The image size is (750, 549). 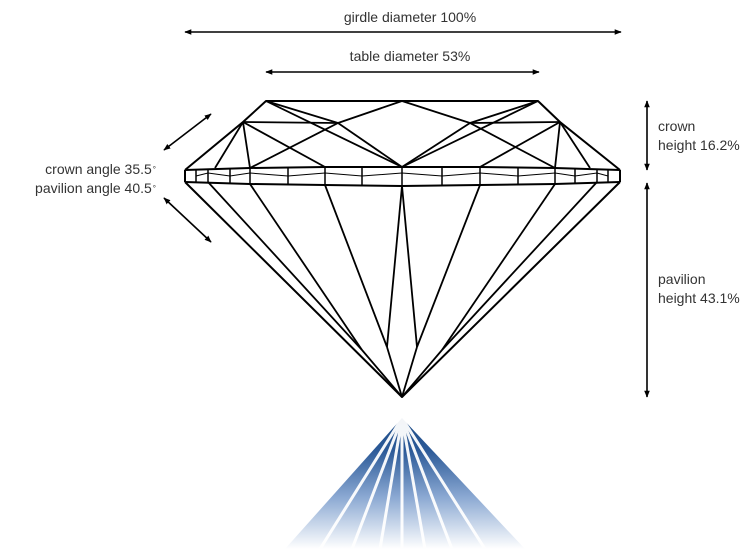 I want to click on pavilion-height-label: pavilion height 43.1%, so click(x=699, y=289).